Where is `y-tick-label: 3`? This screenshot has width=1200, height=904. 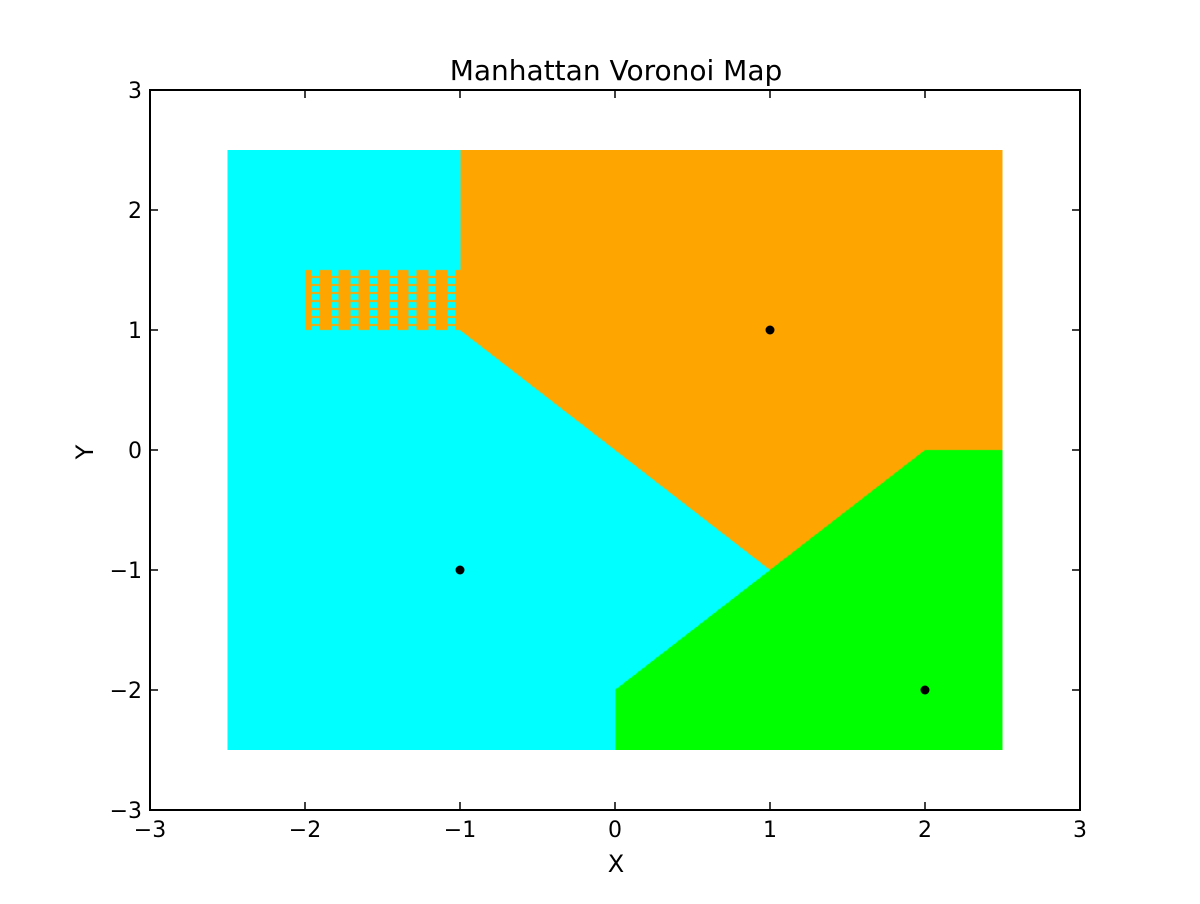
y-tick-label: 3 is located at coordinates (135, 91).